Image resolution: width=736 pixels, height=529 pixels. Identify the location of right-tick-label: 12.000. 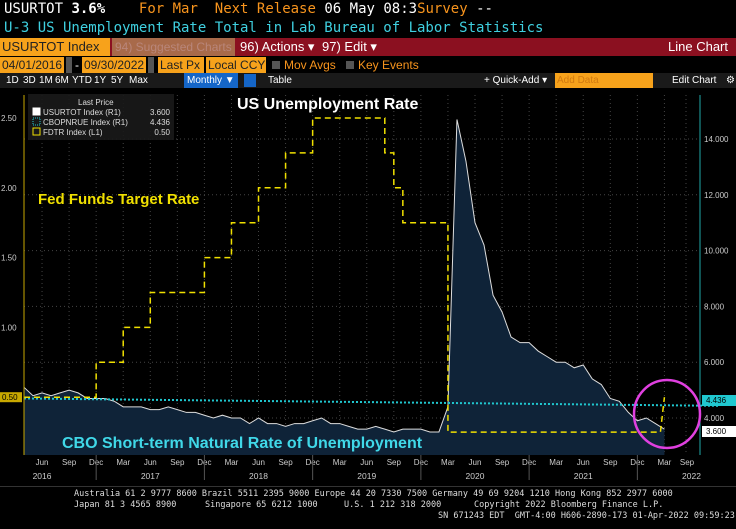
(716, 195).